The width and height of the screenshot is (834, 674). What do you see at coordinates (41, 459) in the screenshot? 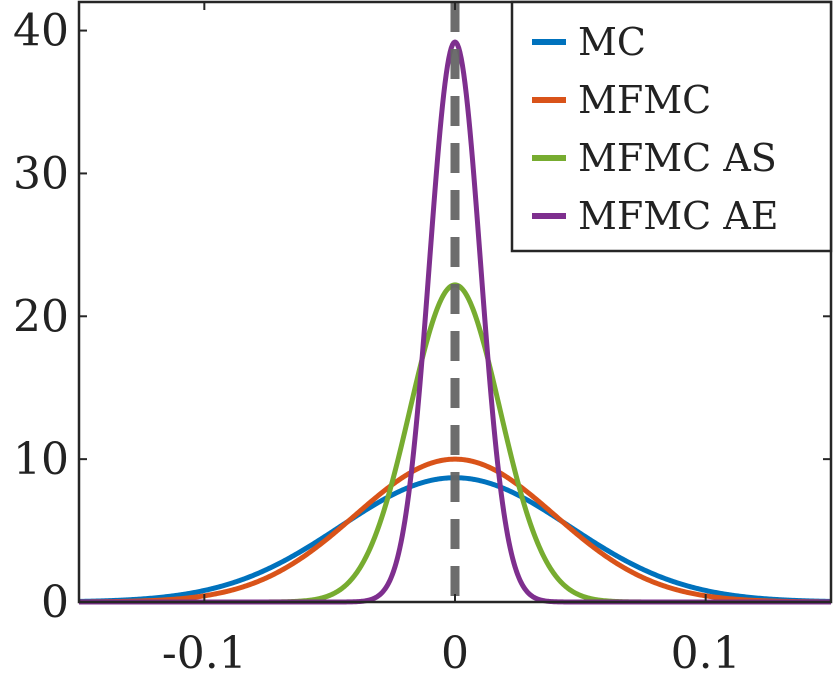
I see `y-tick-label: 10` at bounding box center [41, 459].